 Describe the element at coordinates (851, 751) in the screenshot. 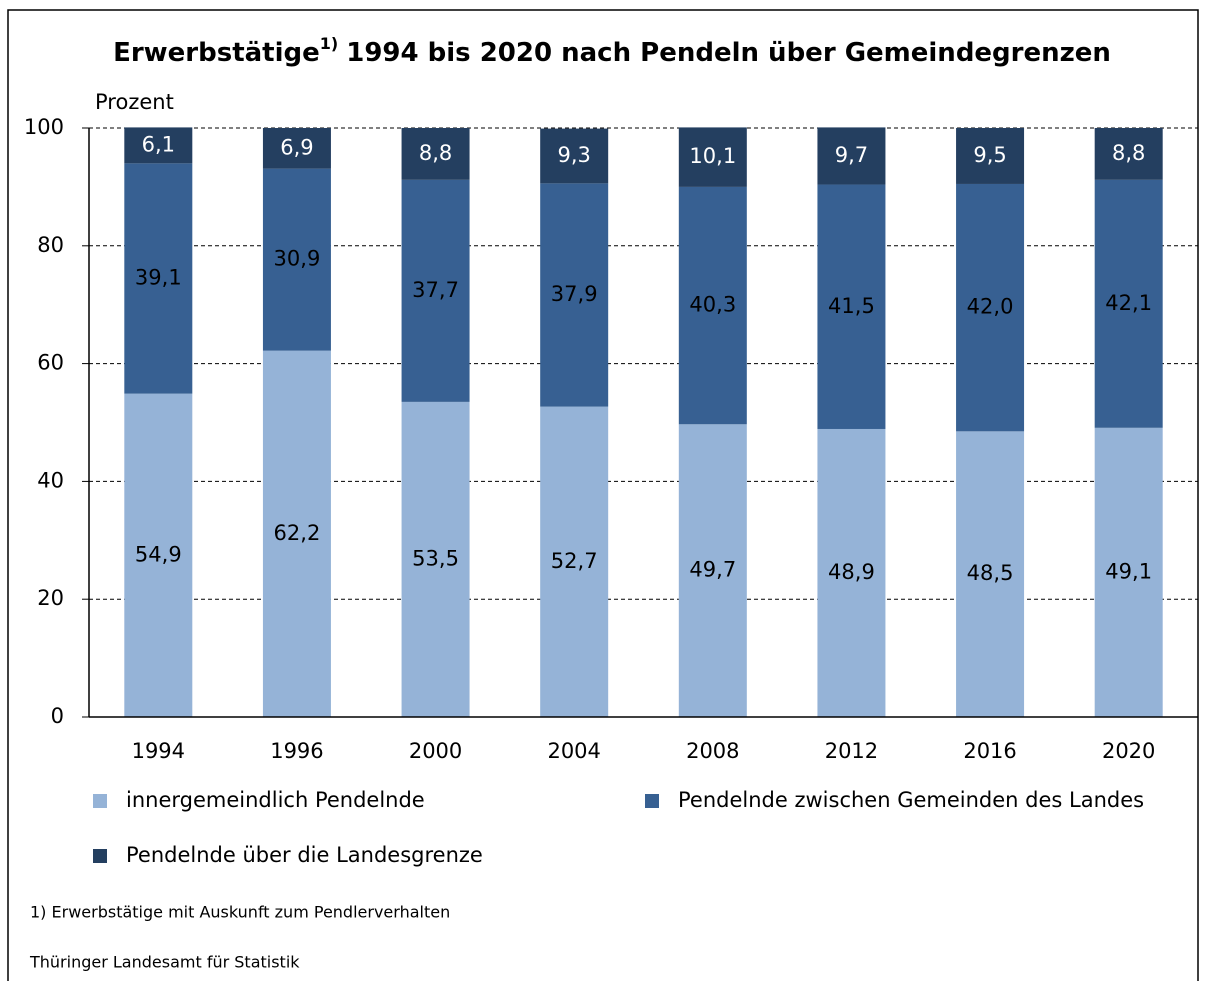

I see `x-tick-label: 2012` at that location.